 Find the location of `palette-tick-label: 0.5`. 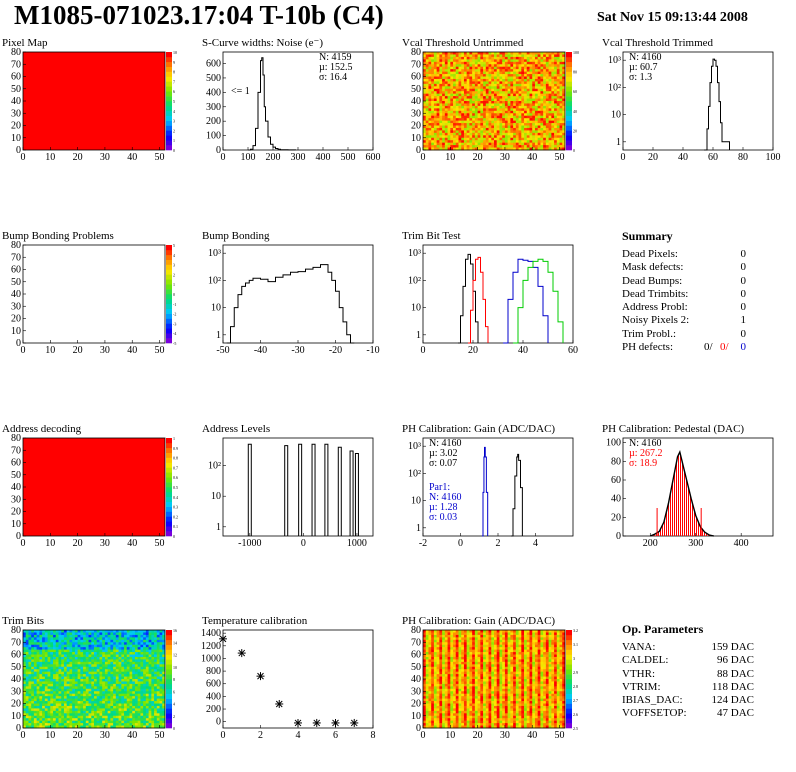

palette-tick-label: 0.5 is located at coordinates (175, 487).